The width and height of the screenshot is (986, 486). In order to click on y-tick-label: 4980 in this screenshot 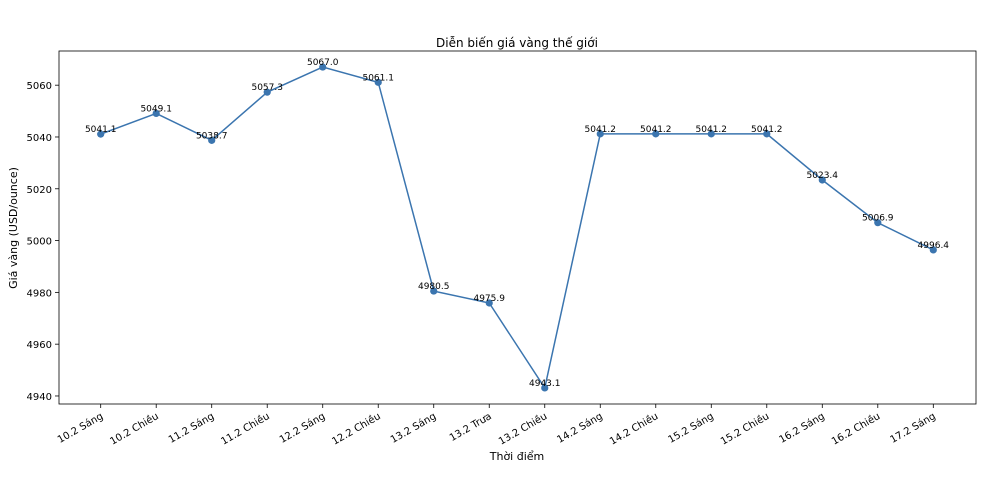, I will do `click(39, 293)`.